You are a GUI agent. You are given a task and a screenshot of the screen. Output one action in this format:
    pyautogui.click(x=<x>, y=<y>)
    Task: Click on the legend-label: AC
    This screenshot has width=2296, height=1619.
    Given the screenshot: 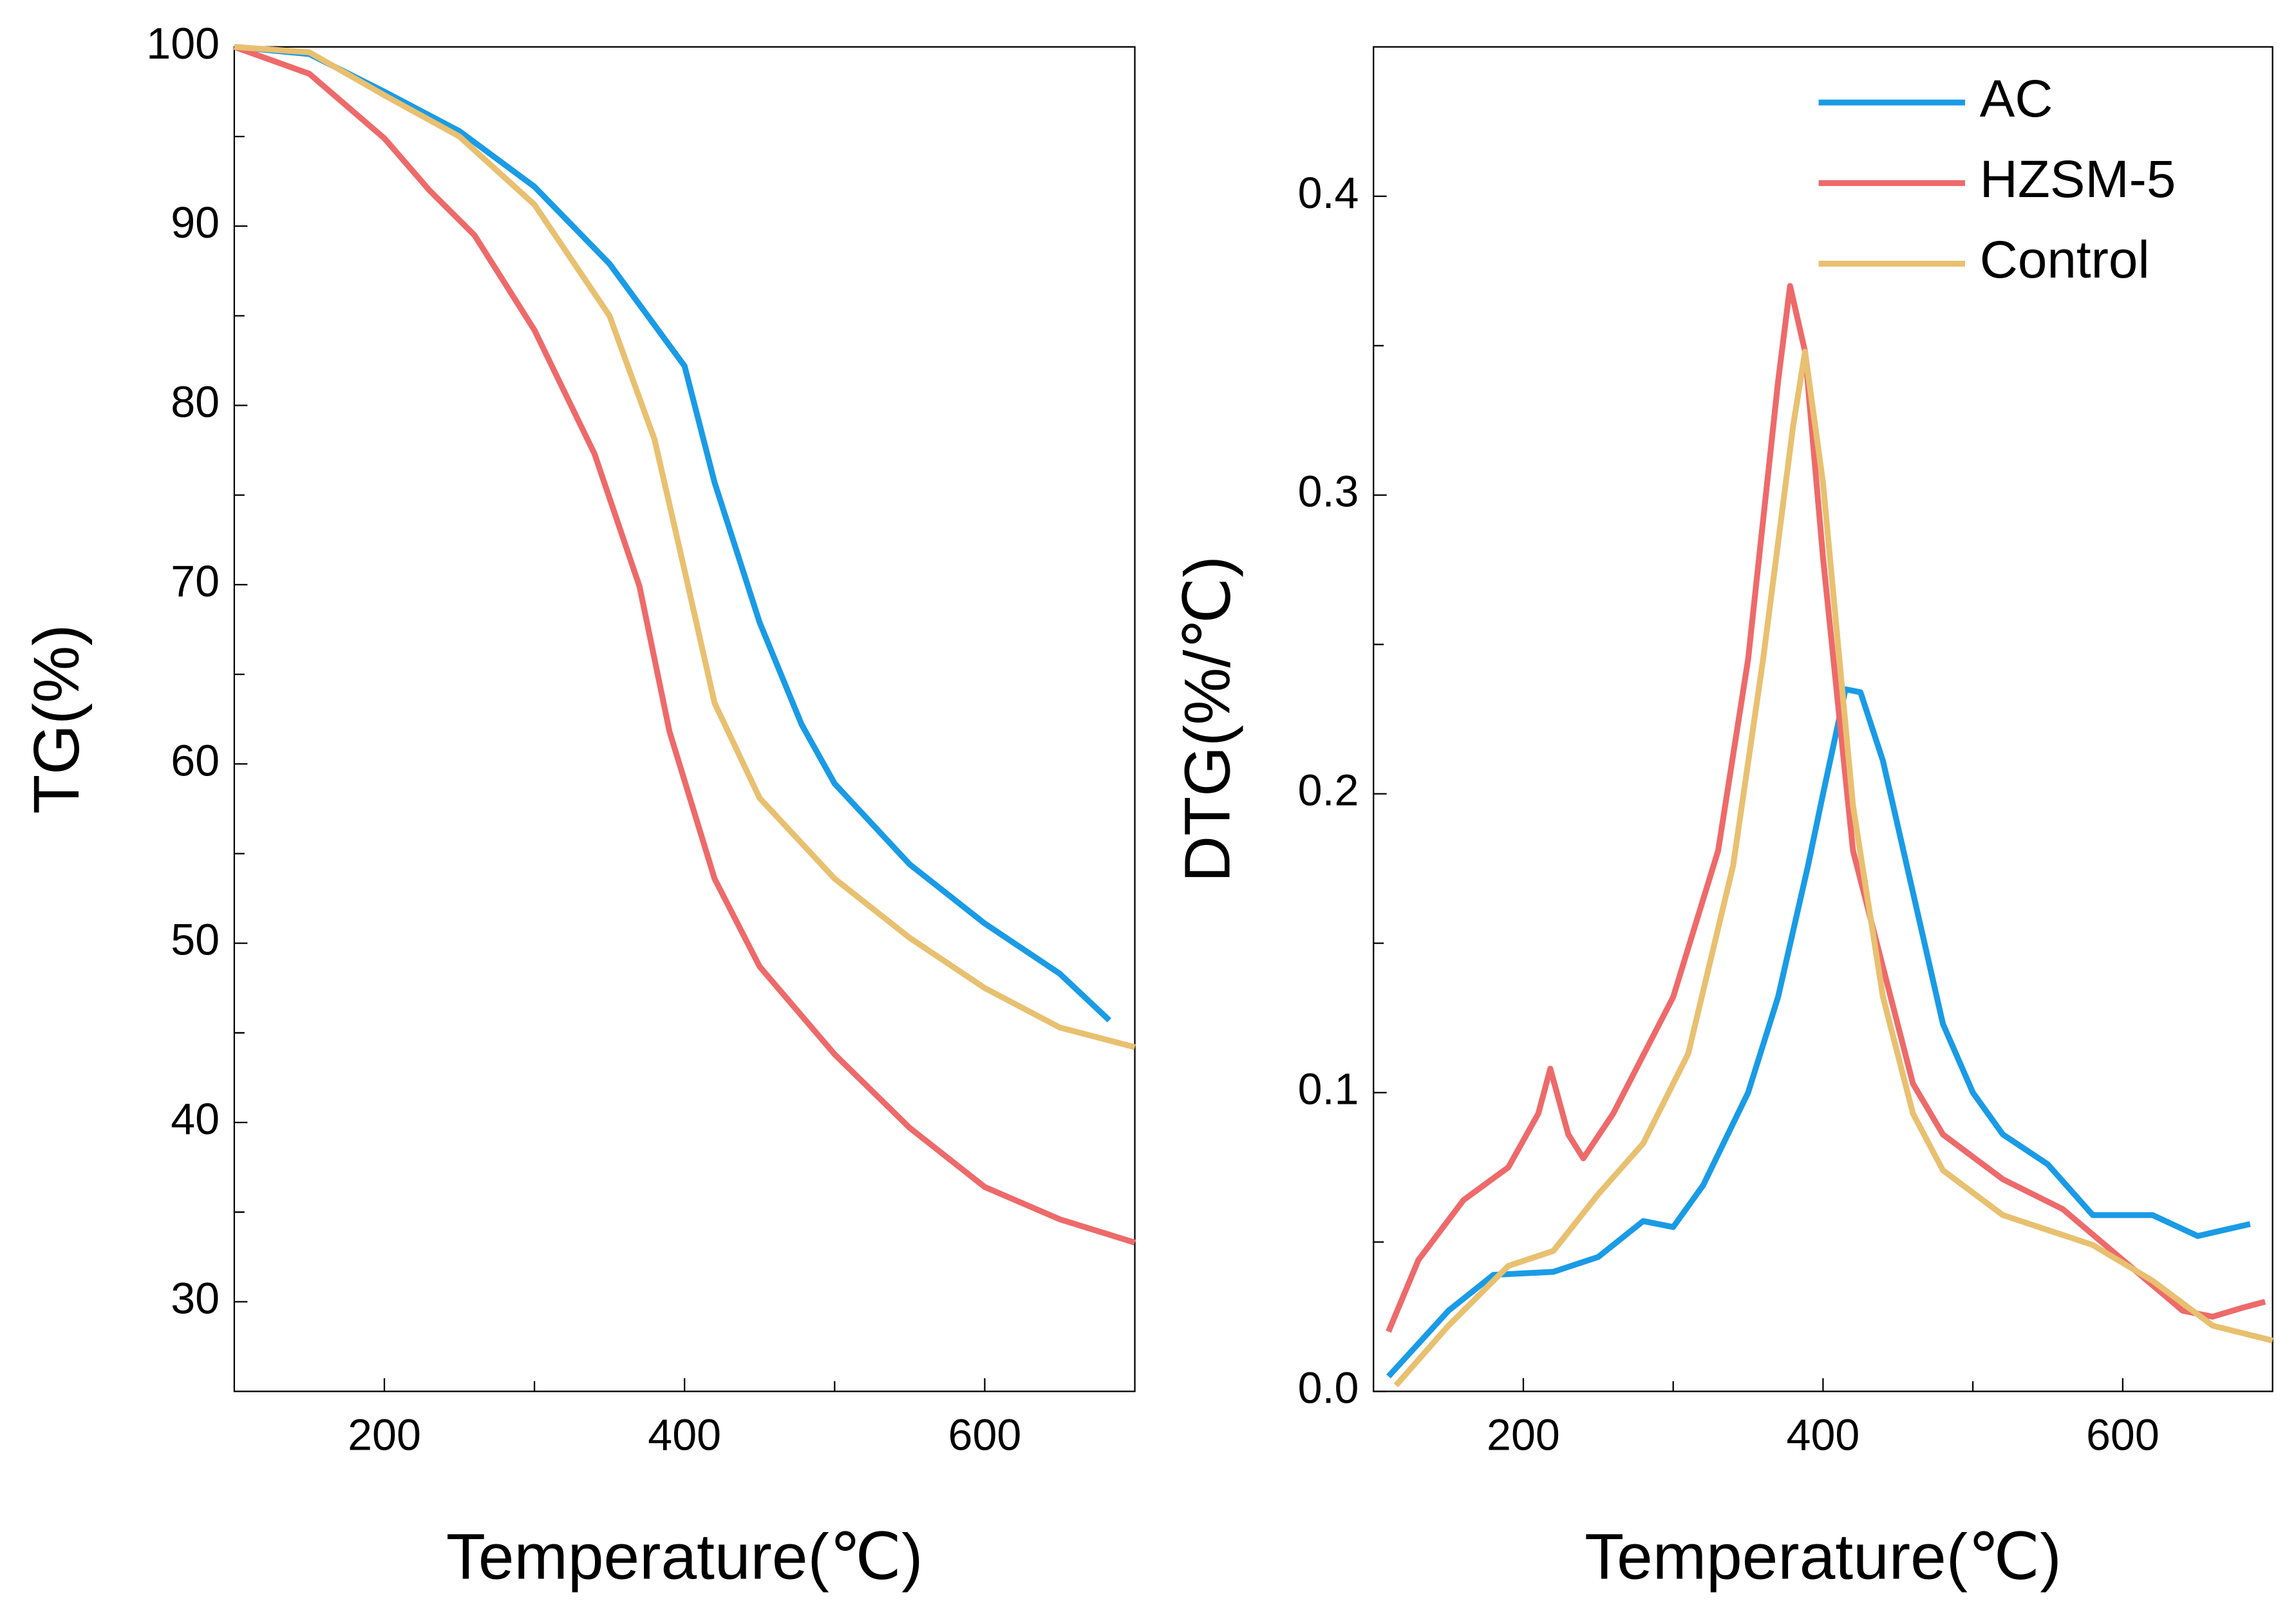 What is the action you would take?
    pyautogui.click(x=2016, y=99)
    